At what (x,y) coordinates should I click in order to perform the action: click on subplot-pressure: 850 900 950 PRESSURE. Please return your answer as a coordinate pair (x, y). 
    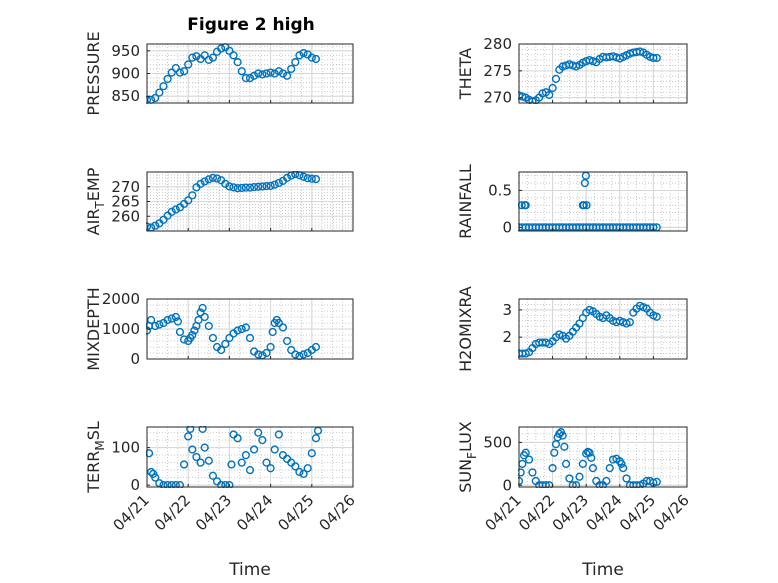
    Looking at the image, I should click on (219, 73).